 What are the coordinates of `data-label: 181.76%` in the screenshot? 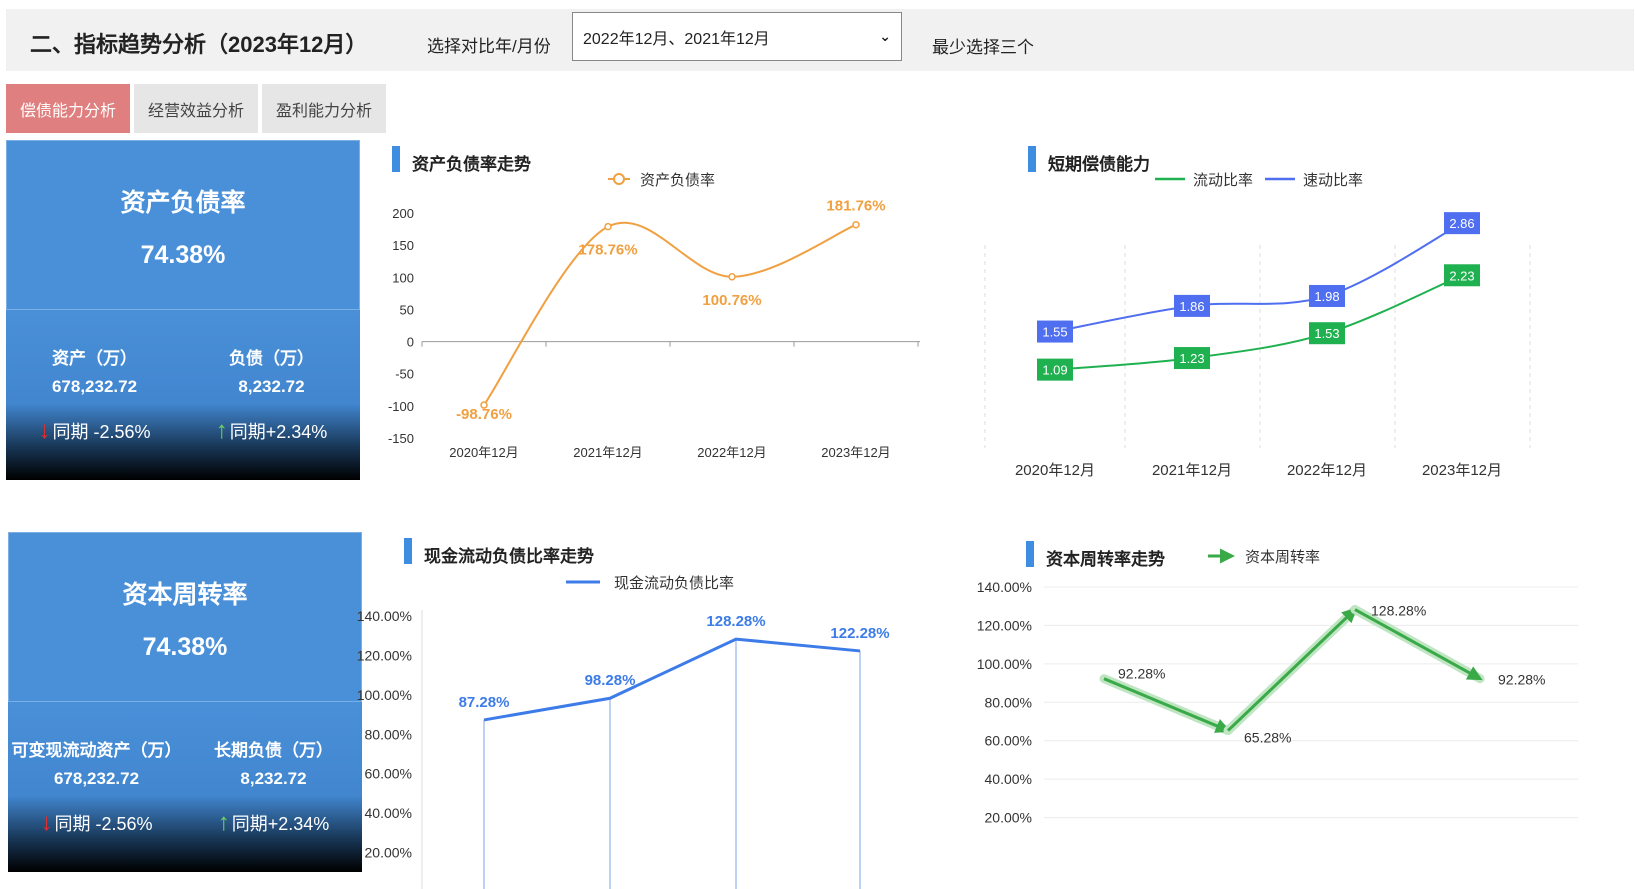 It's located at (855, 206).